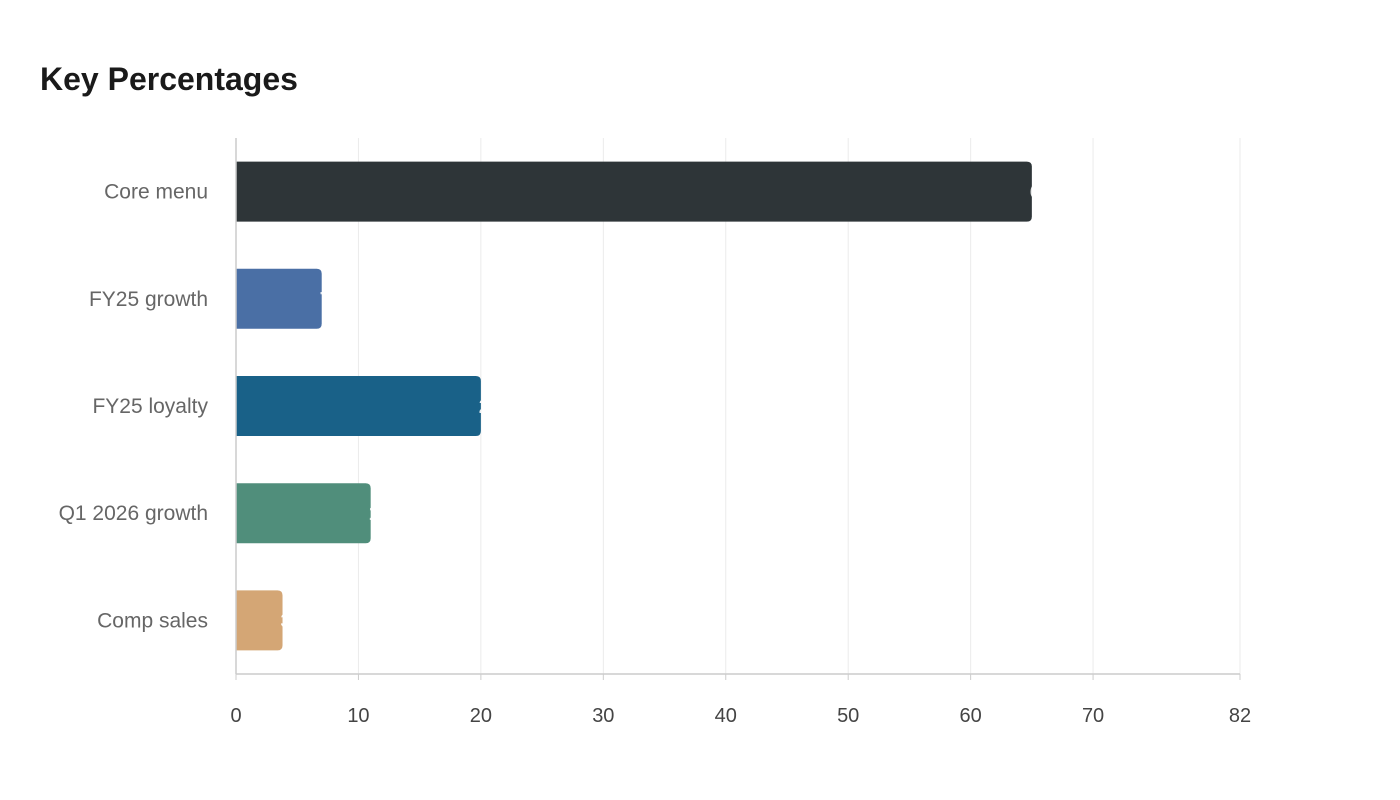 The height and width of the screenshot is (800, 1400). I want to click on x-tick-label: 82, so click(1240, 716).